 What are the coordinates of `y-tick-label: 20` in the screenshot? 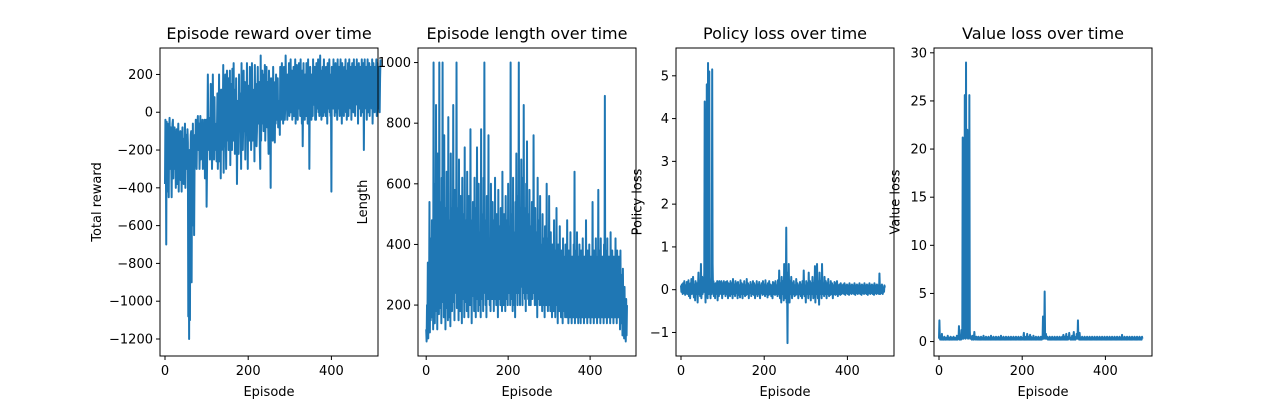 It's located at (918, 150).